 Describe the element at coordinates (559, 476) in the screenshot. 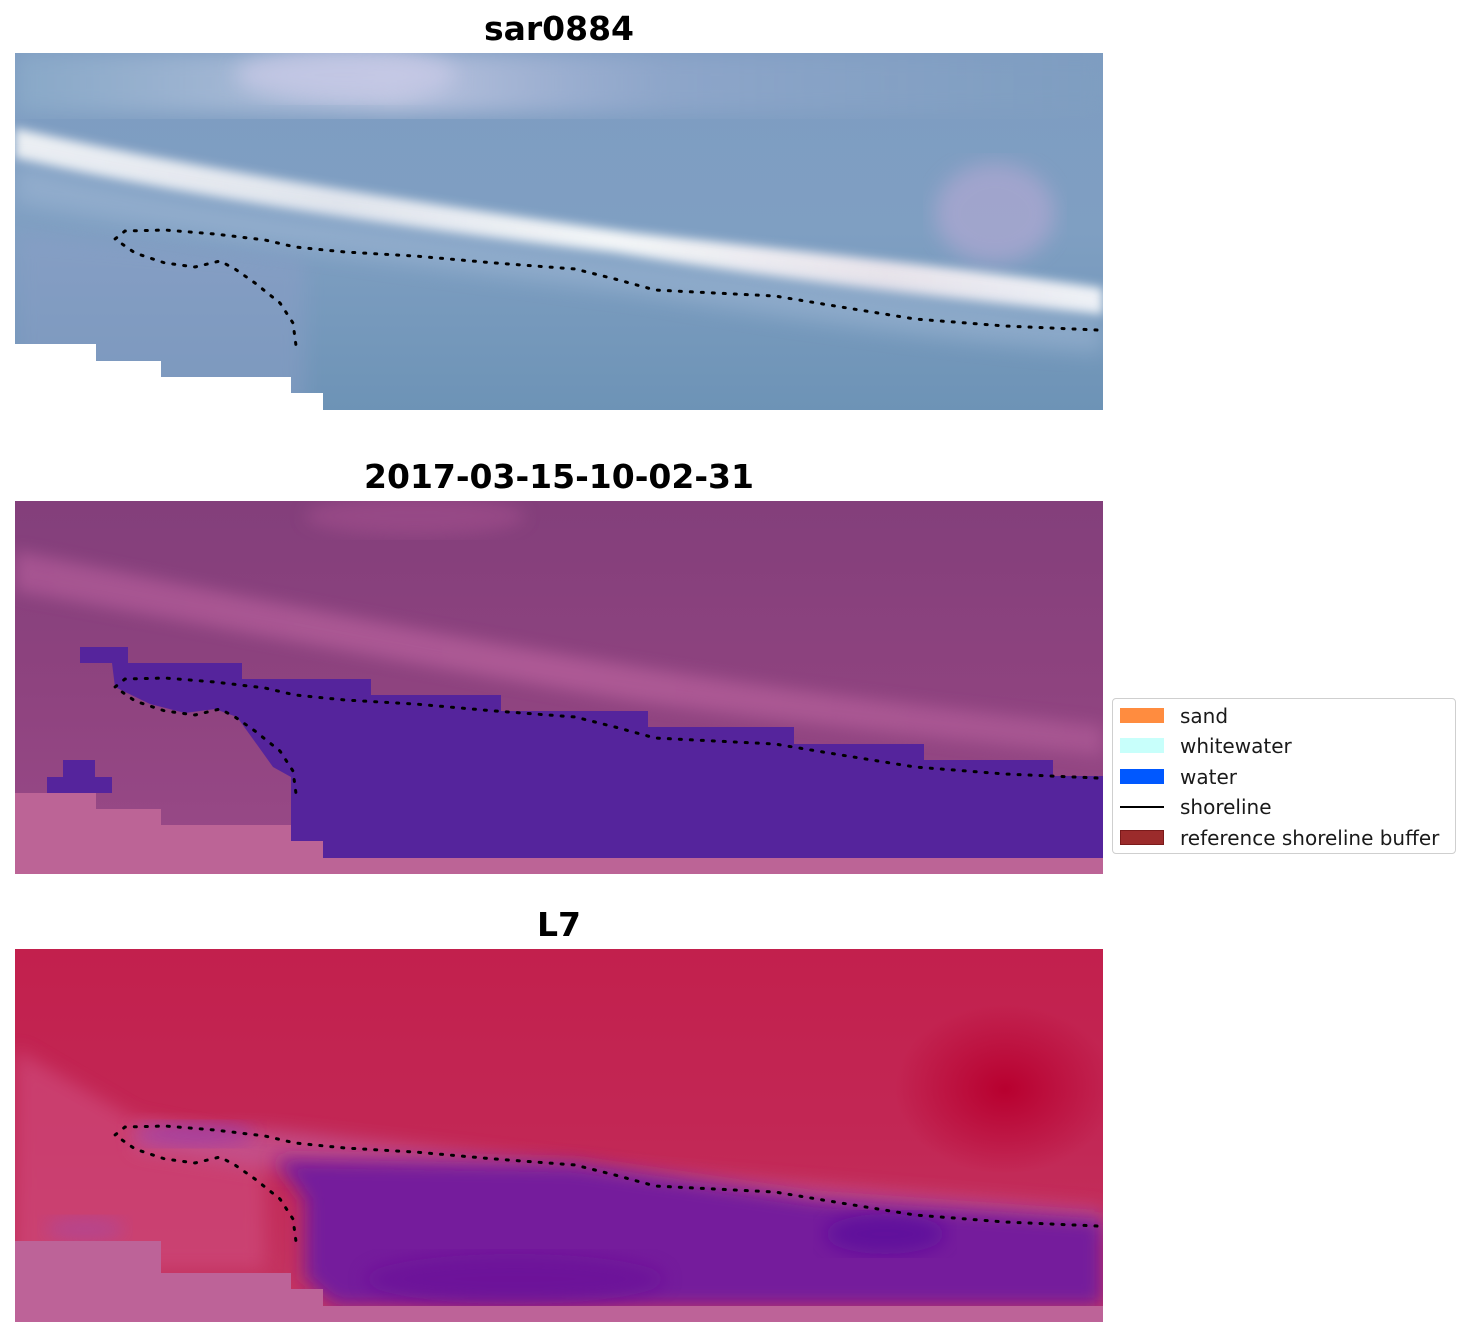

I see `panel-title-classification: 2017-03-15-10-02-31` at that location.